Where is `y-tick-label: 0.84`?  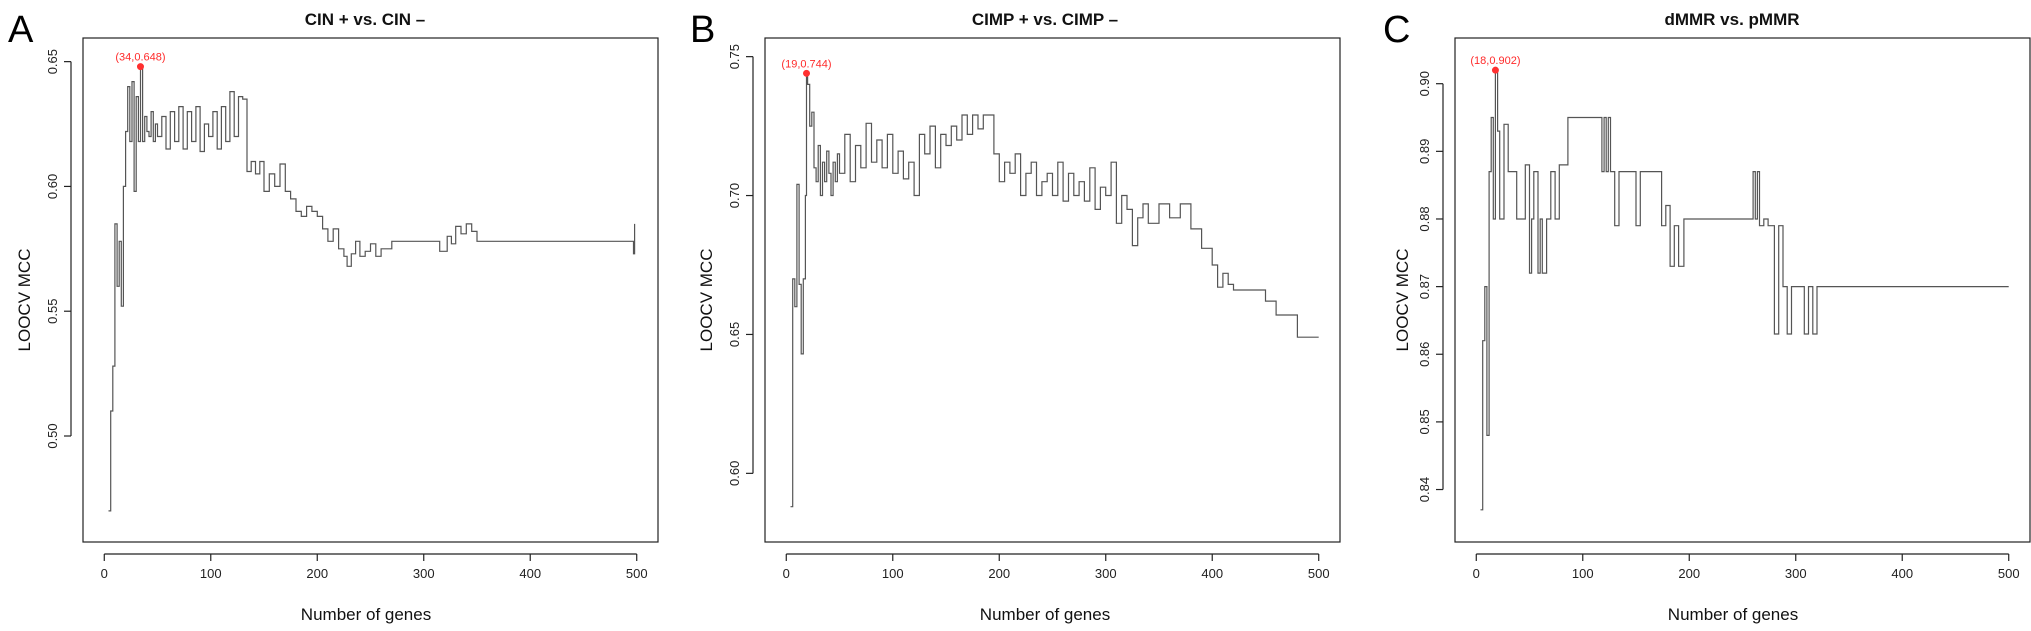
y-tick-label: 0.84 is located at coordinates (1424, 489).